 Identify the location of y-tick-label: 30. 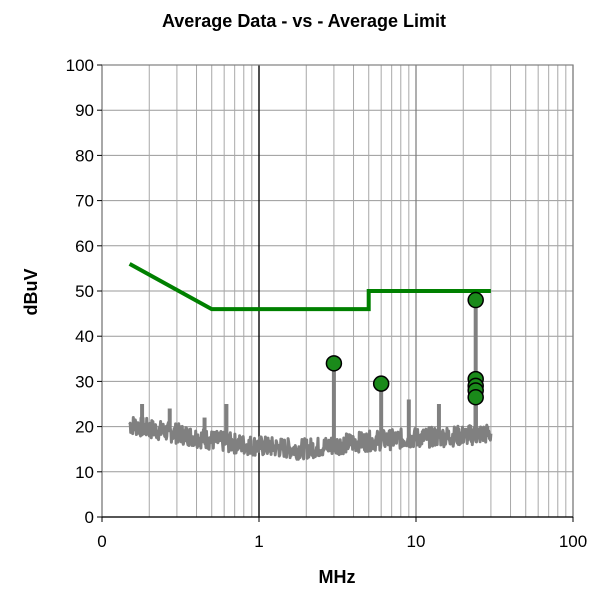
(84, 381).